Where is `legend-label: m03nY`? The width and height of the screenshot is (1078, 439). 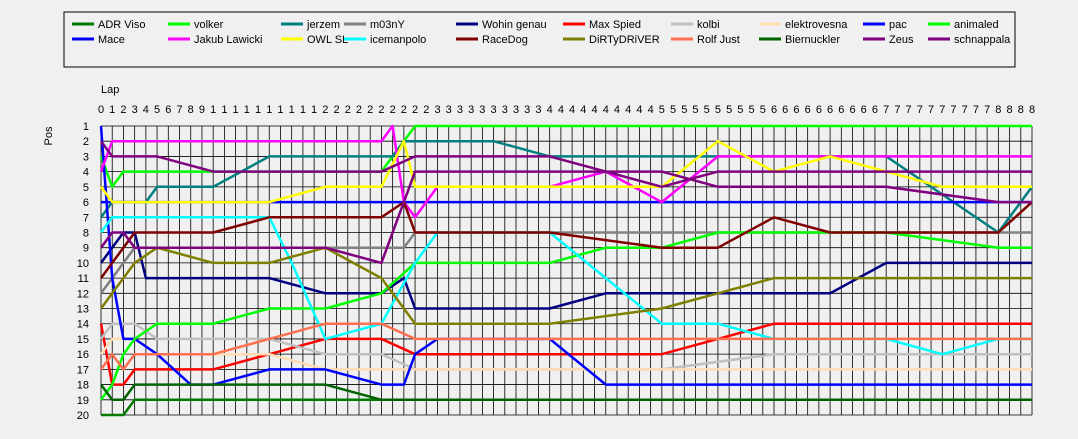 legend-label: m03nY is located at coordinates (388, 25).